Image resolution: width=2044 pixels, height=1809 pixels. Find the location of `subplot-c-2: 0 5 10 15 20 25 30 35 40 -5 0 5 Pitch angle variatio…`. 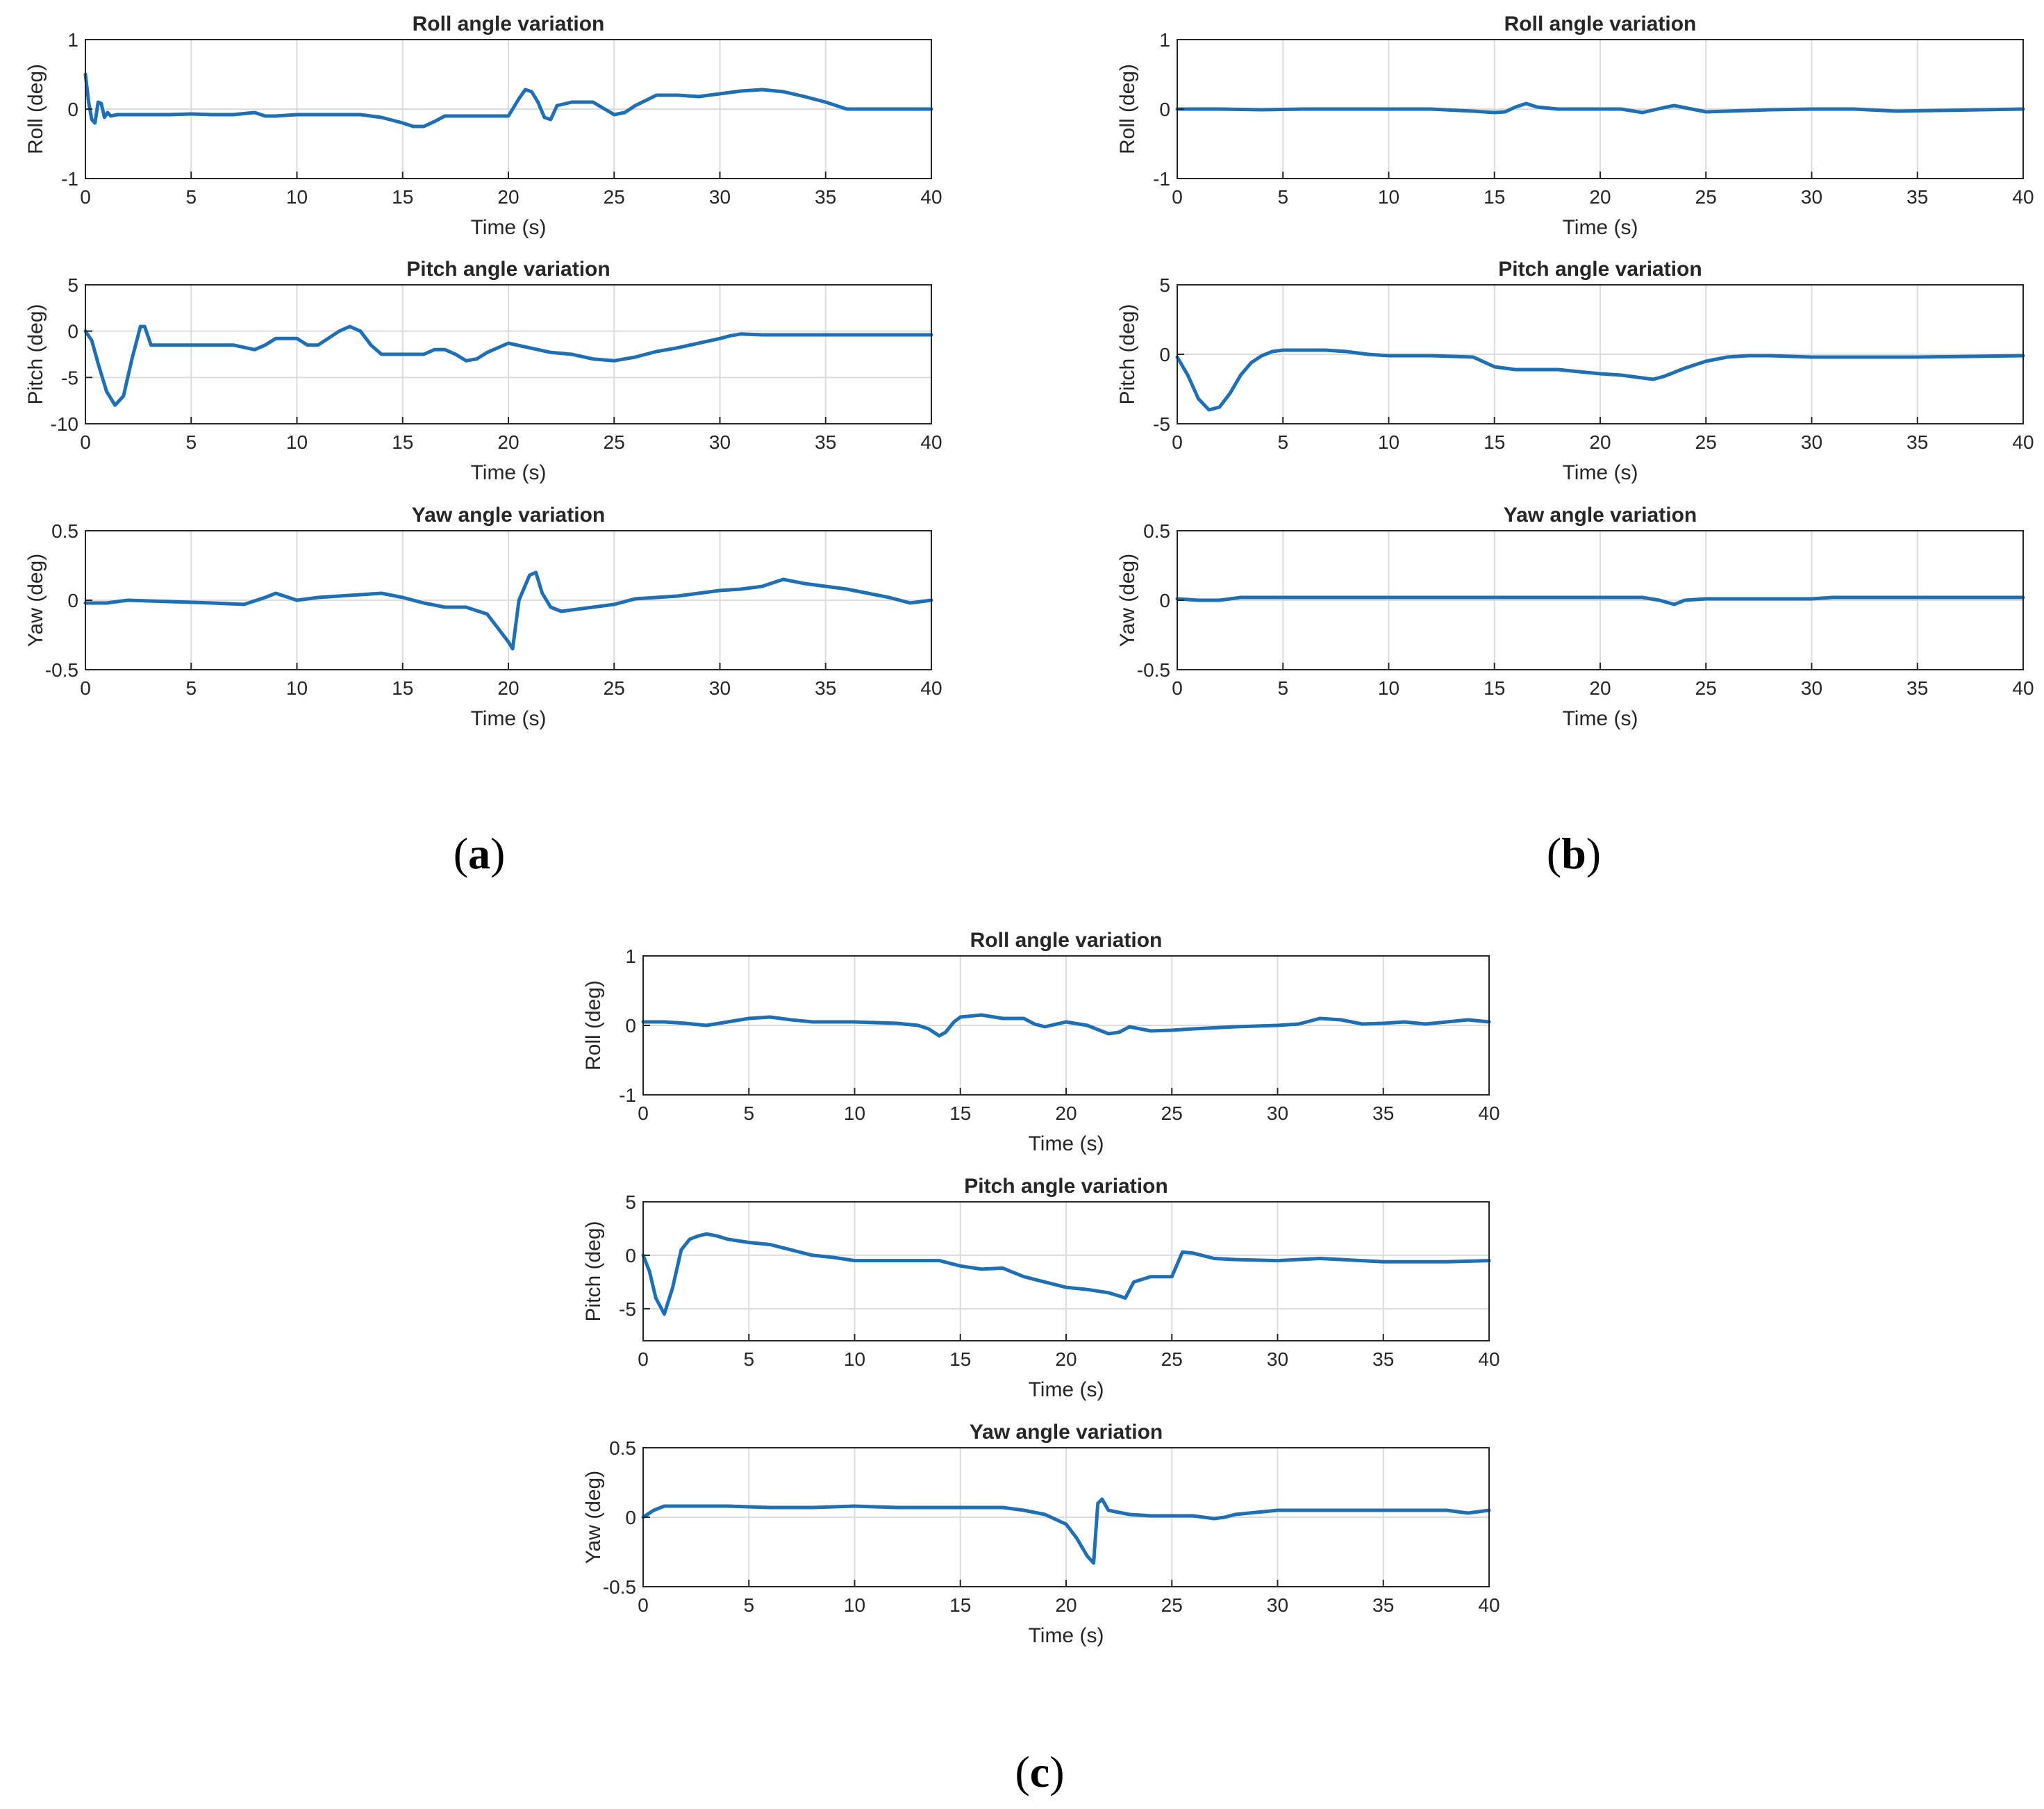

subplot-c-2: 0 5 10 15 20 25 30 35 40 -5 0 5 Pitch angle variatio… is located at coordinates (1041, 1288).